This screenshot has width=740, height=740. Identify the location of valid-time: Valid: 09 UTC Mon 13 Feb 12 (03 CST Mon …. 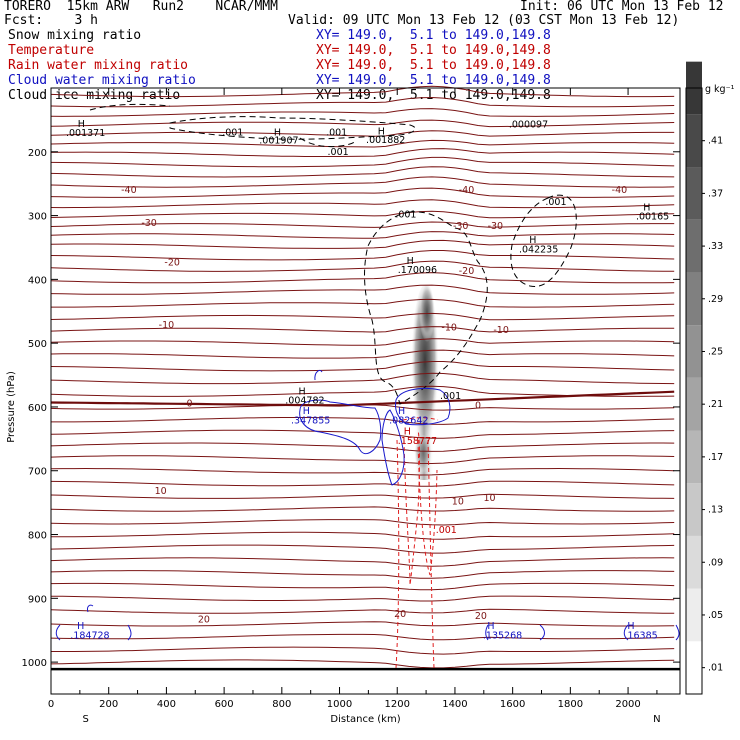
(484, 20).